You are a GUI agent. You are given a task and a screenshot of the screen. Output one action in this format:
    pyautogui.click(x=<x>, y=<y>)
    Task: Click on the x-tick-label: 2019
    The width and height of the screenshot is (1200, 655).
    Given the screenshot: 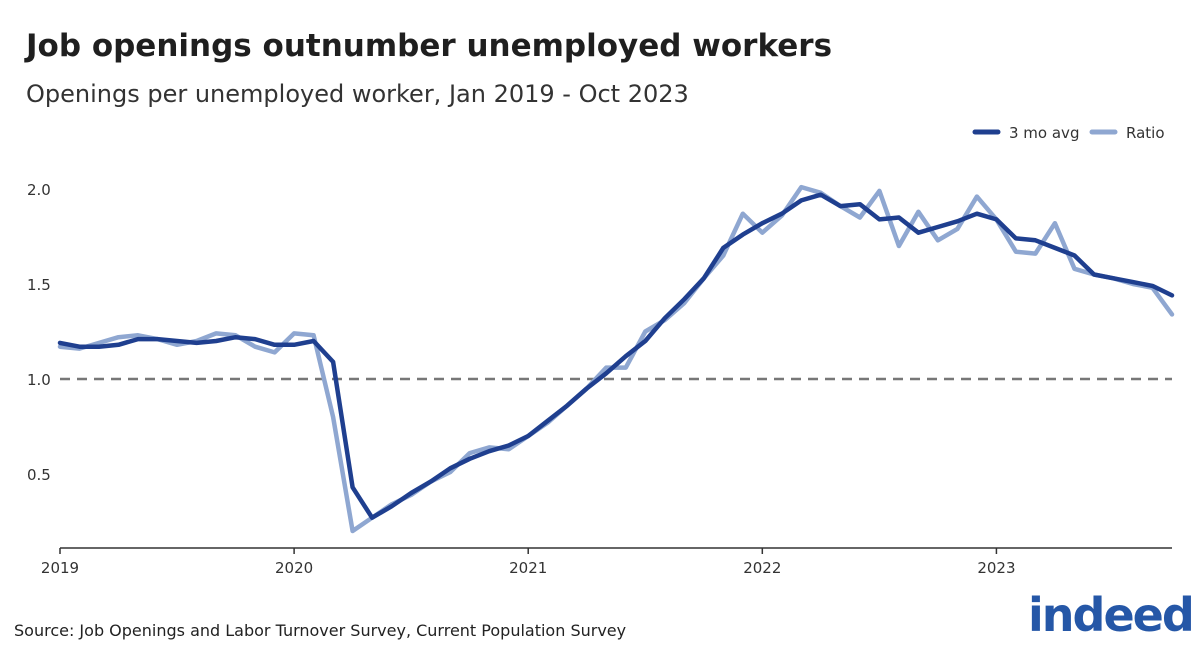 What is the action you would take?
    pyautogui.click(x=60, y=568)
    